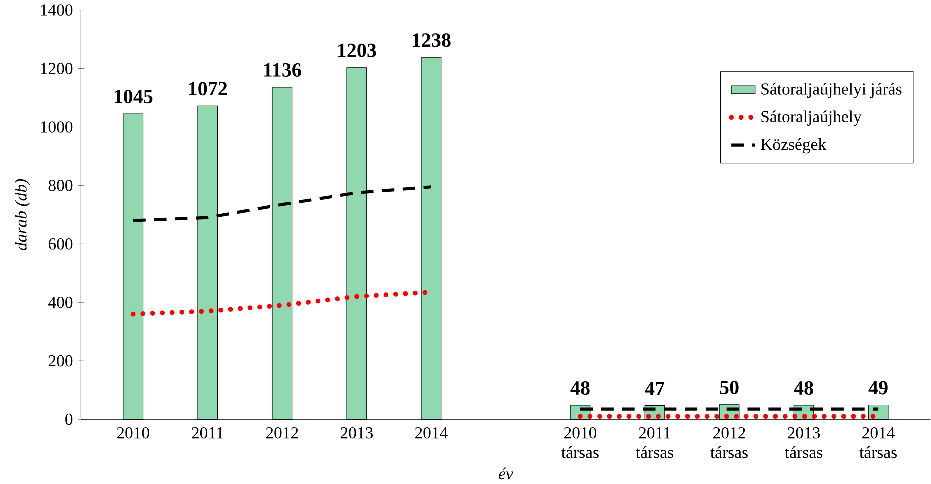 Image resolution: width=931 pixels, height=484 pixels. What do you see at coordinates (729, 442) in the screenshot?
I see `x-tick-label: 2012 társas` at bounding box center [729, 442].